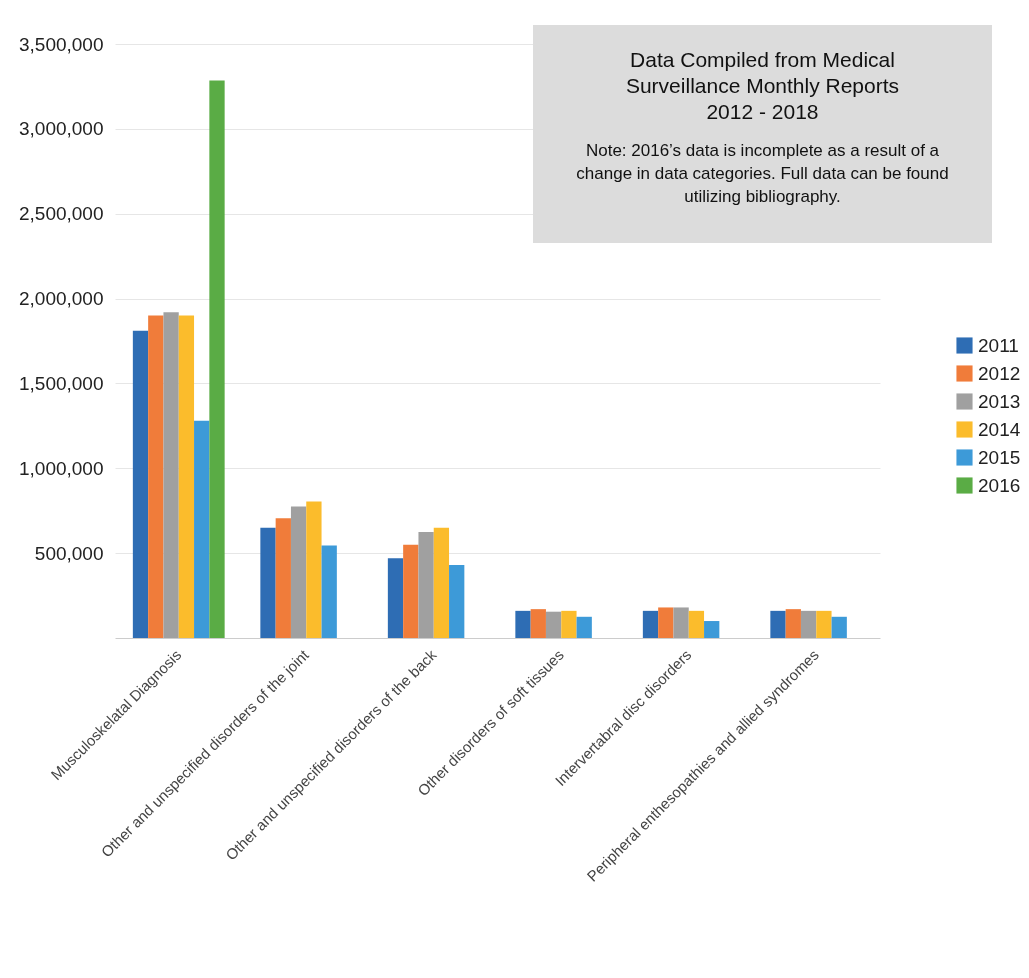  What do you see at coordinates (762, 174) in the screenshot?
I see `annotation: Note: 2016’s data is incomplete as a result of a change in data categories. Full data can be found utilizing bibliography.` at bounding box center [762, 174].